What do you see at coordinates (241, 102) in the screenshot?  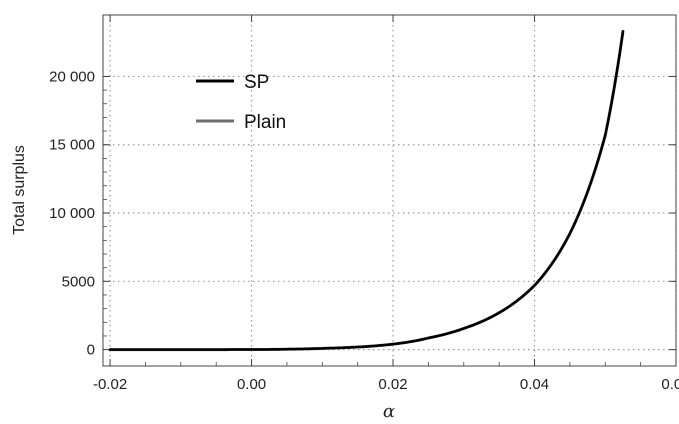 I see `legend: SP Plain` at bounding box center [241, 102].